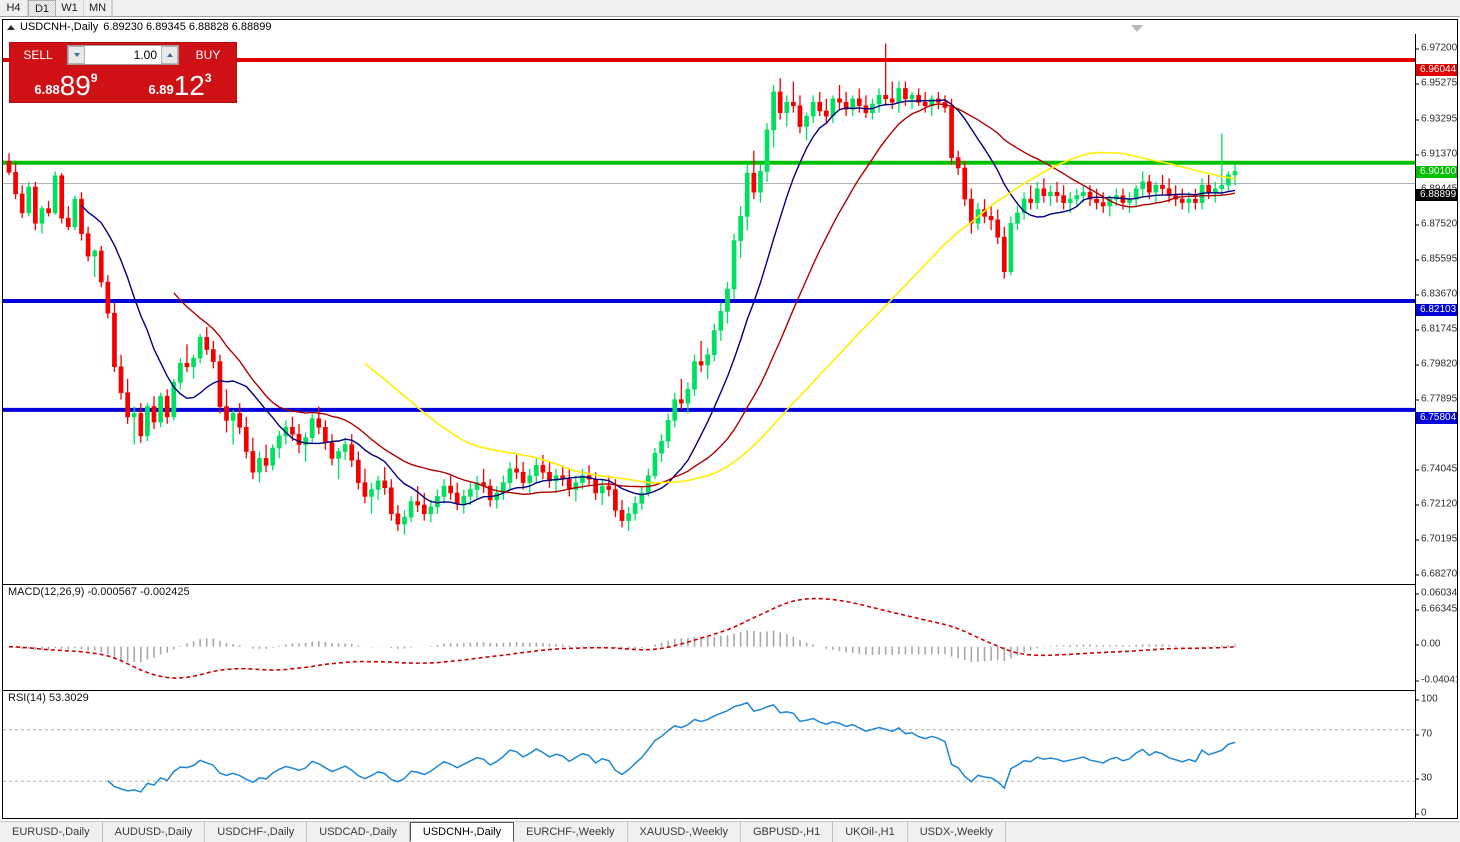  I want to click on chart-tab-usdcaddaily: USDCAD-,Daily, so click(358, 832).